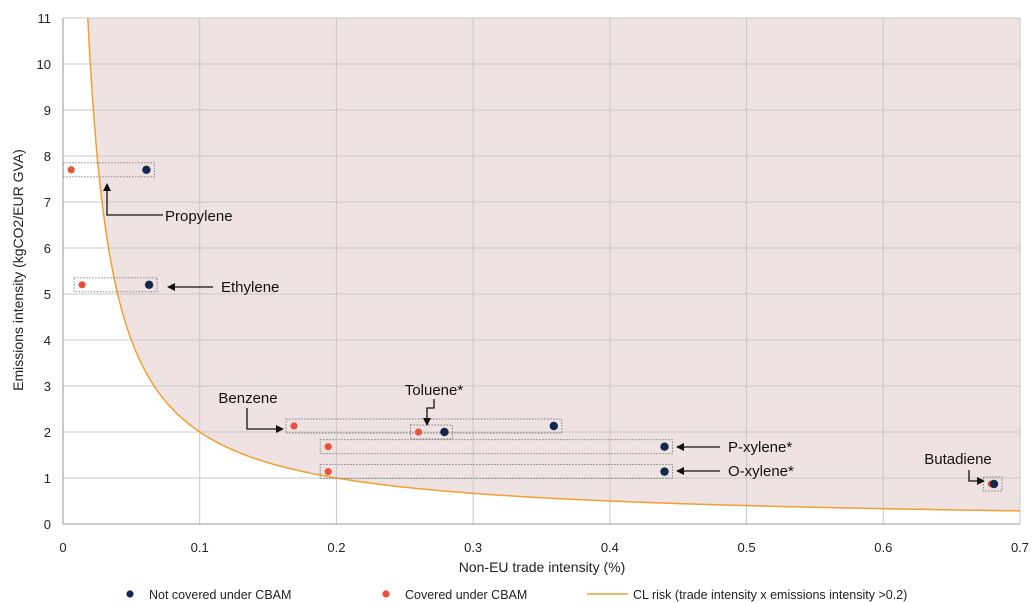 The height and width of the screenshot is (603, 1035). Describe the element at coordinates (47, 202) in the screenshot. I see `y-tick-label: 7` at that location.